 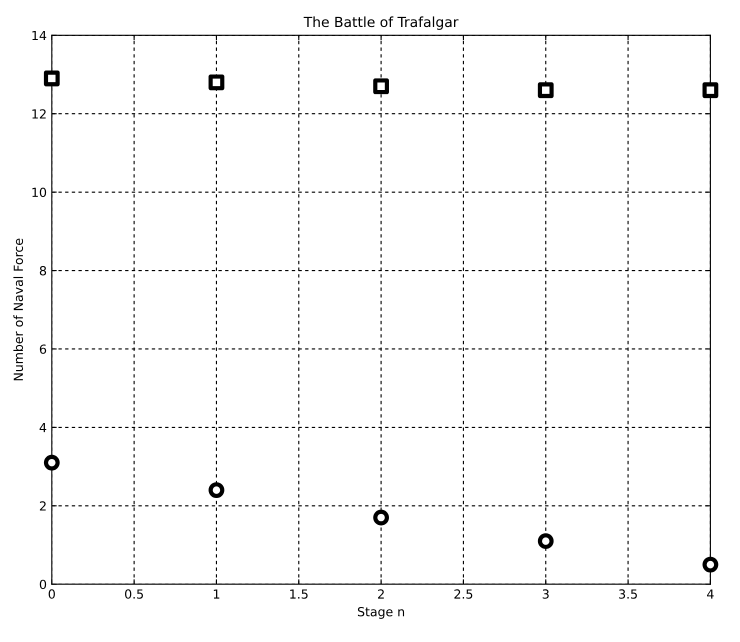 What do you see at coordinates (18, 309) in the screenshot?
I see `y-axis-title: Number of Naval Force` at bounding box center [18, 309].